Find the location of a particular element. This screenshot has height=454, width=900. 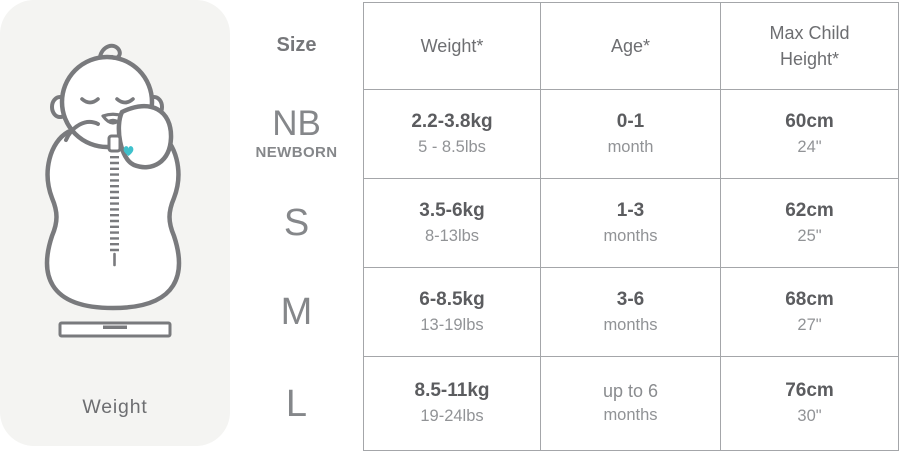

weight-metric: 3.5-6kg is located at coordinates (452, 210).